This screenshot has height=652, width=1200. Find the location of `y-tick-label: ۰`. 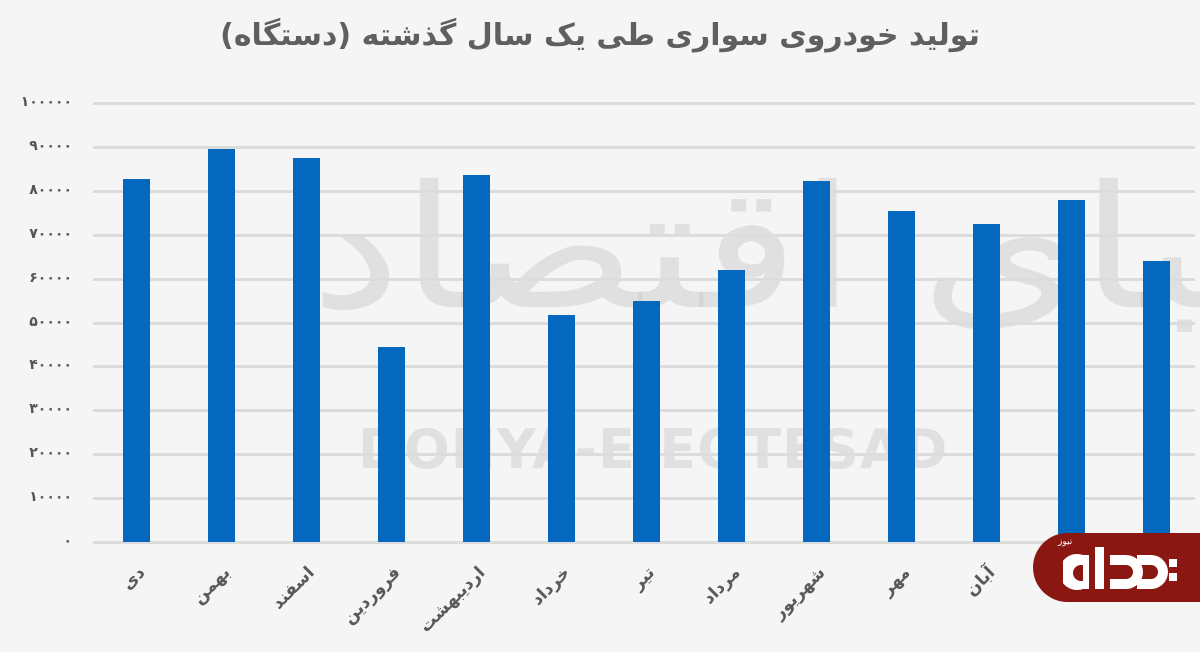

y-tick-label: ۰ is located at coordinates (67, 541).